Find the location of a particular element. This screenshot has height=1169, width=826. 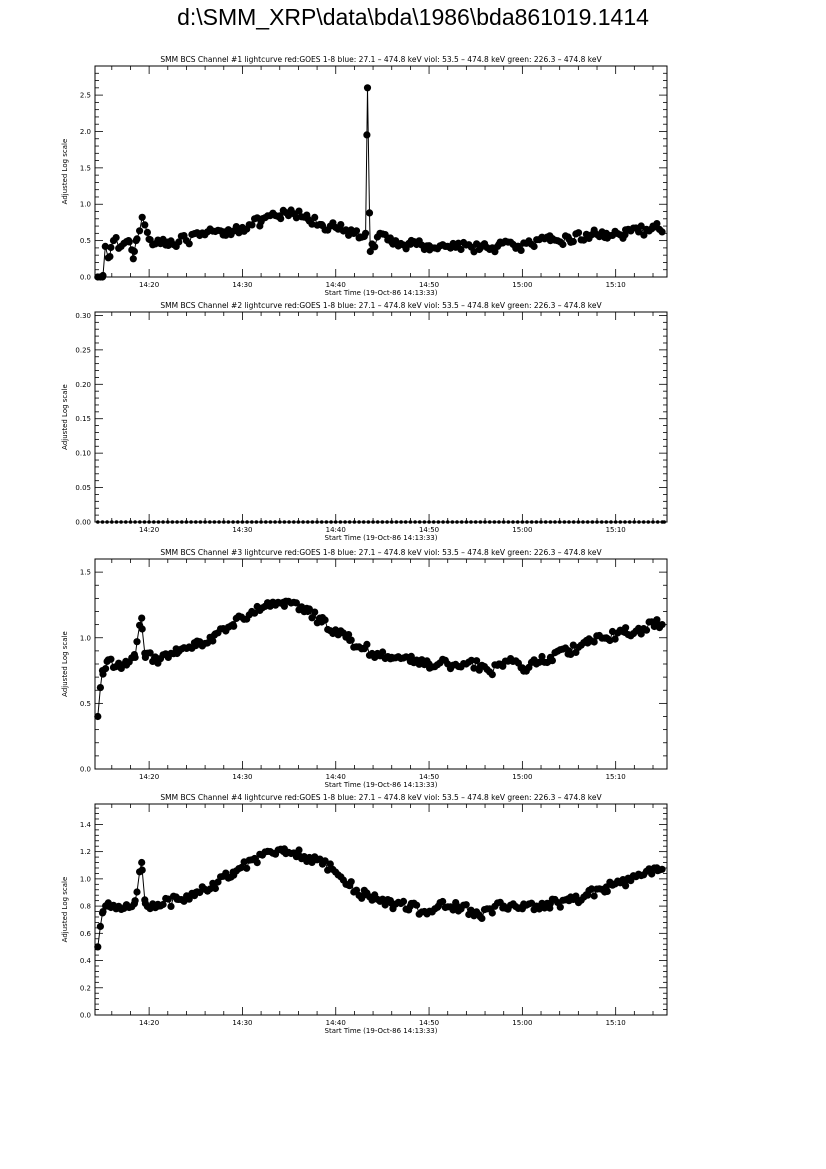

page-title: d:\SMM_XRP\data\bda\1986\bda861019.1414 is located at coordinates (413, 17).